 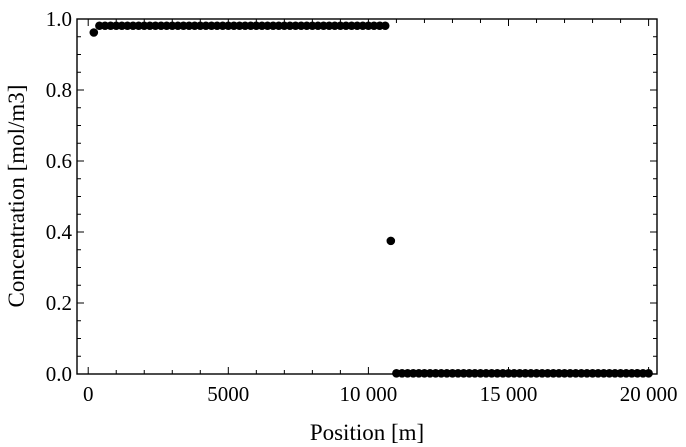 What do you see at coordinates (369, 394) in the screenshot?
I see `x-tick-label: 10 000` at bounding box center [369, 394].